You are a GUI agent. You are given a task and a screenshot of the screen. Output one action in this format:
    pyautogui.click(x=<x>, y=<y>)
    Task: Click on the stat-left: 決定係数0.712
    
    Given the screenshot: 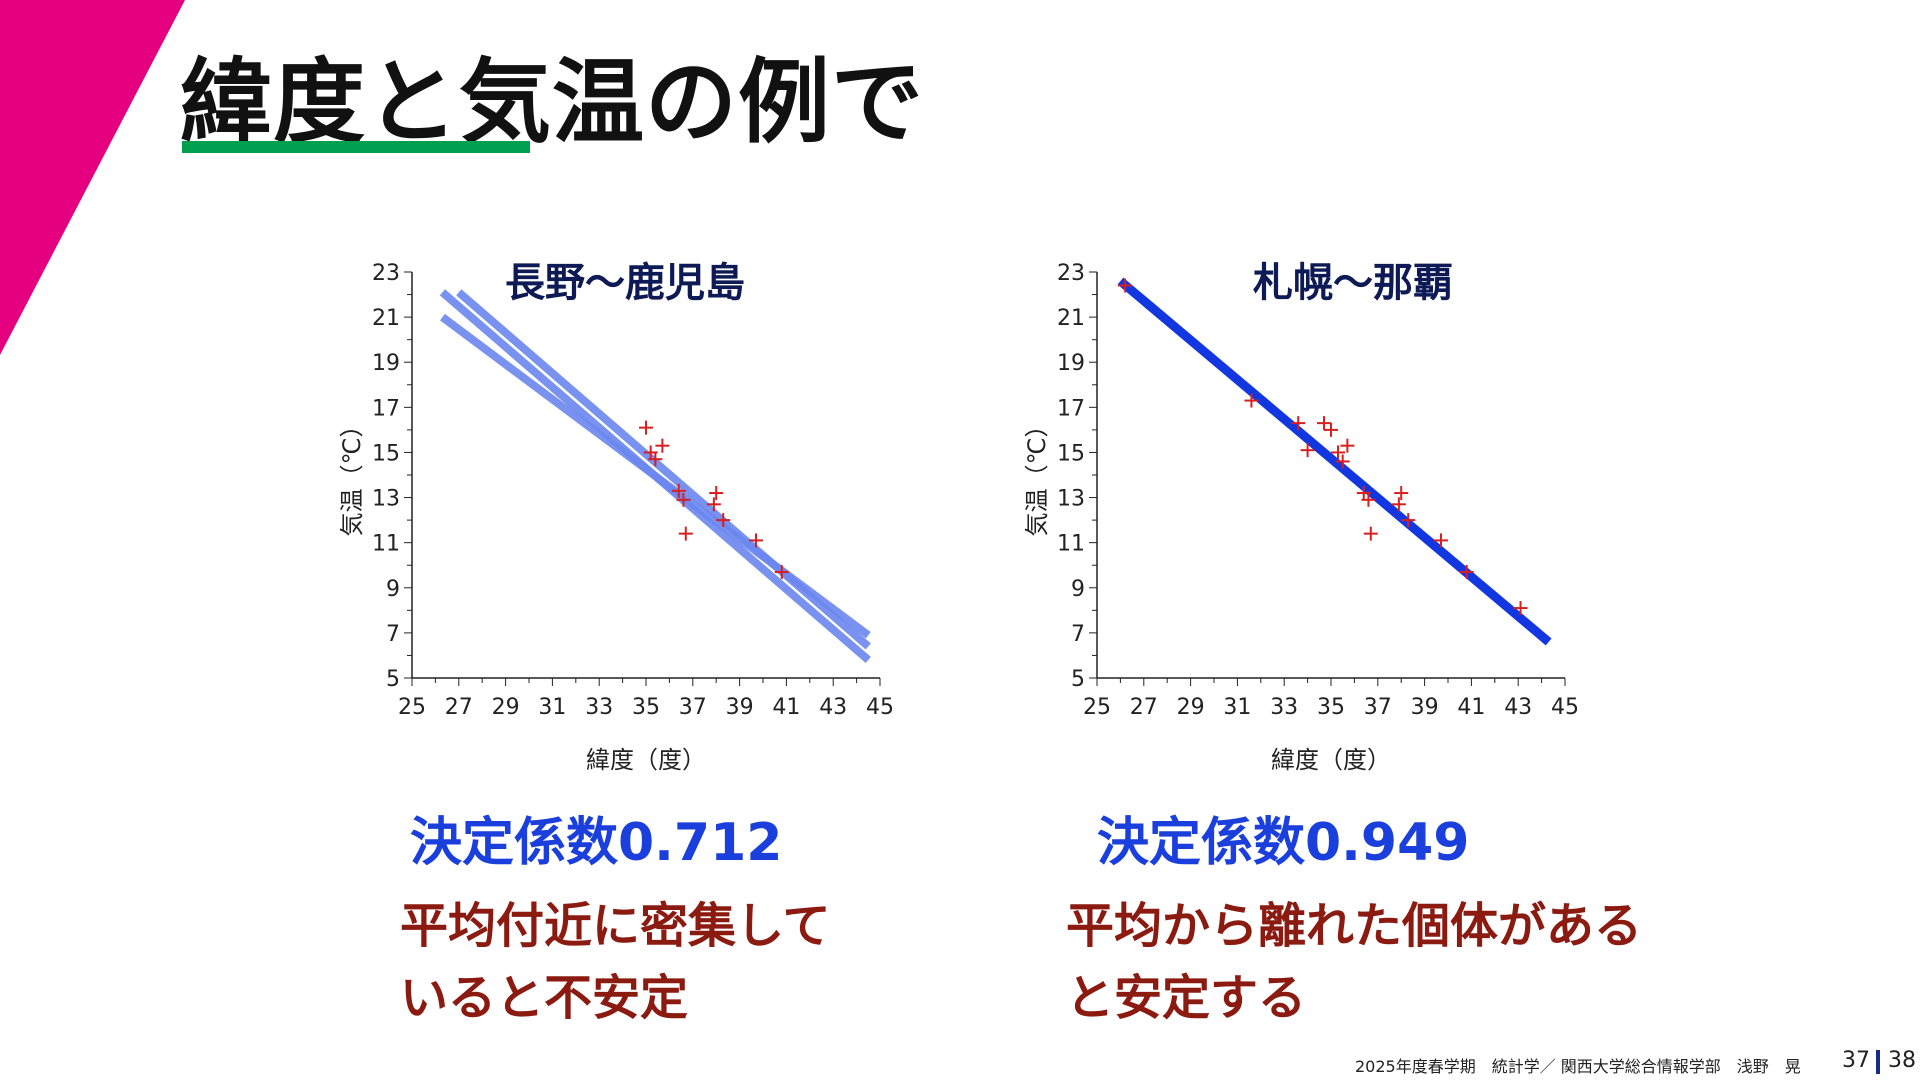 What is the action you would take?
    pyautogui.click(x=596, y=843)
    